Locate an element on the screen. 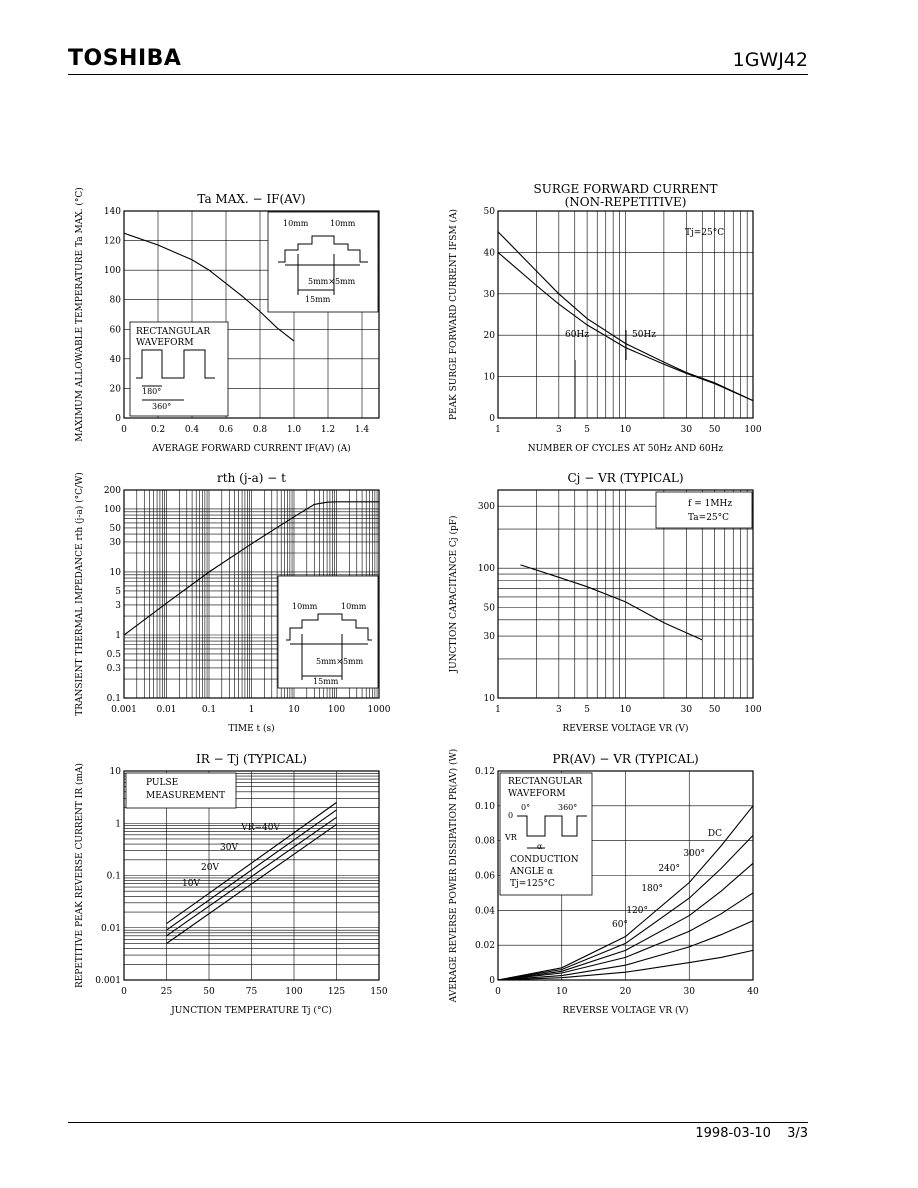 The image size is (918, 1188). footer-date: 1998-03-10 is located at coordinates (733, 1133).